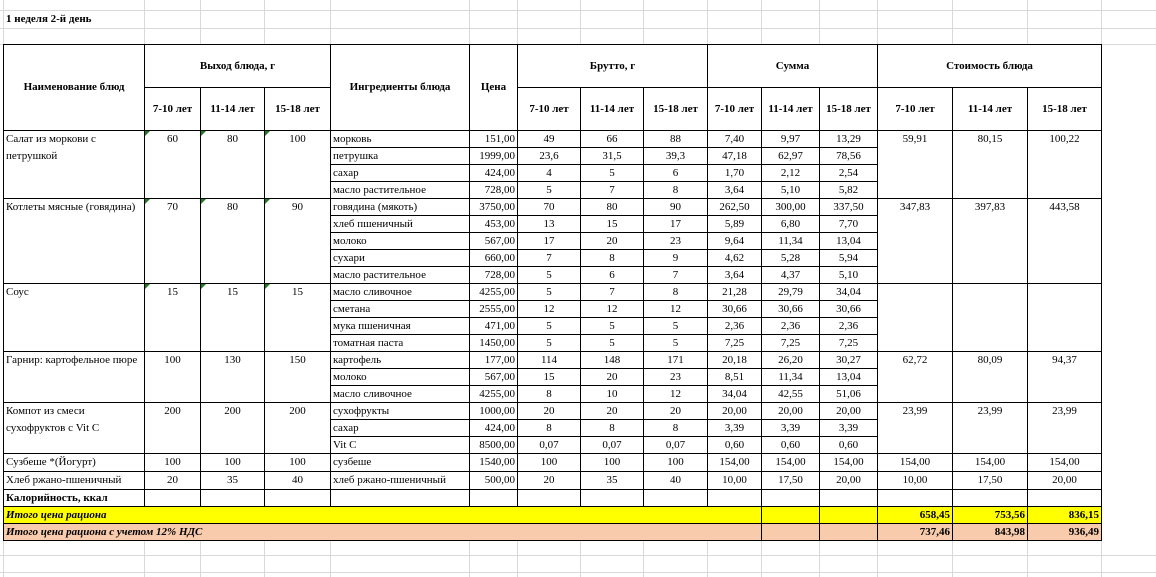 The height and width of the screenshot is (577, 1156). Describe the element at coordinates (549, 173) in the screenshot. I see `ingredient-brutto: 4` at that location.